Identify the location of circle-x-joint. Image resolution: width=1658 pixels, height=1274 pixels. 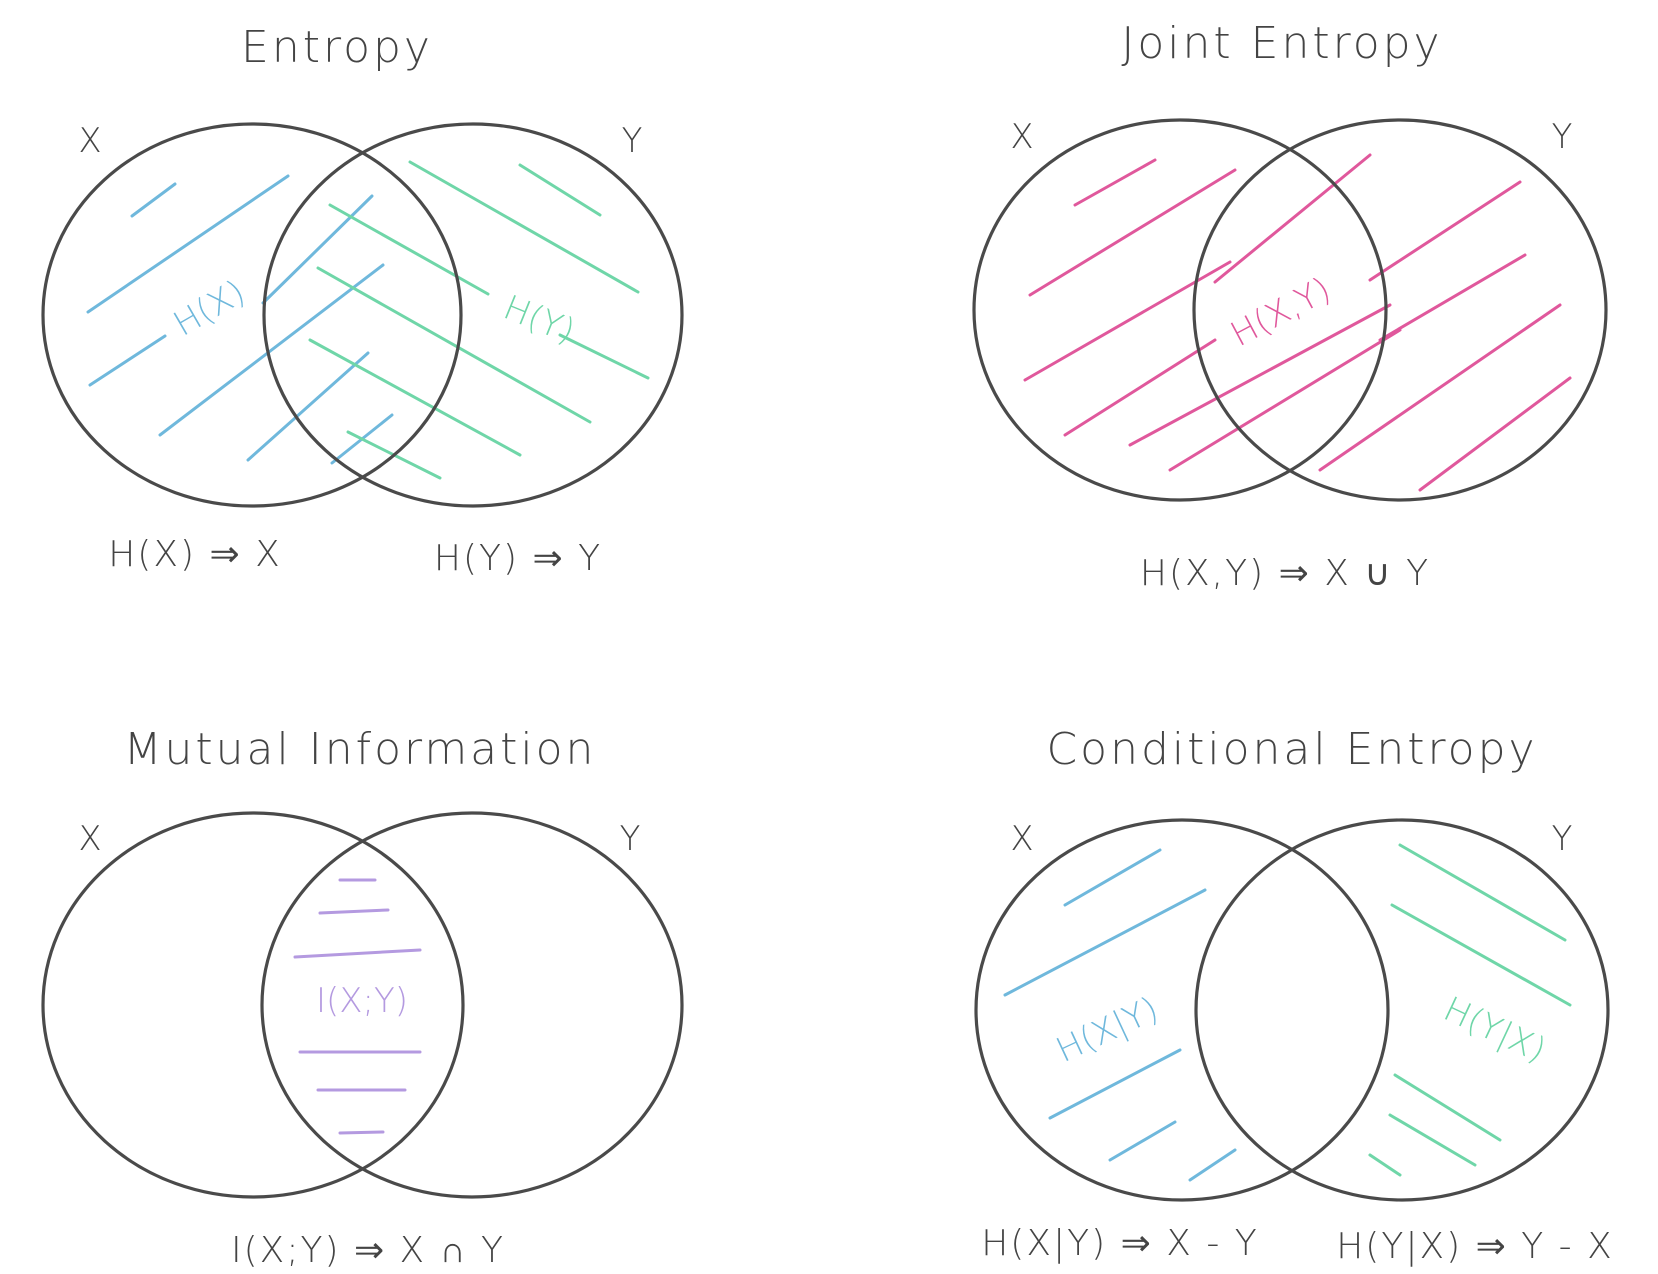
(1180, 310).